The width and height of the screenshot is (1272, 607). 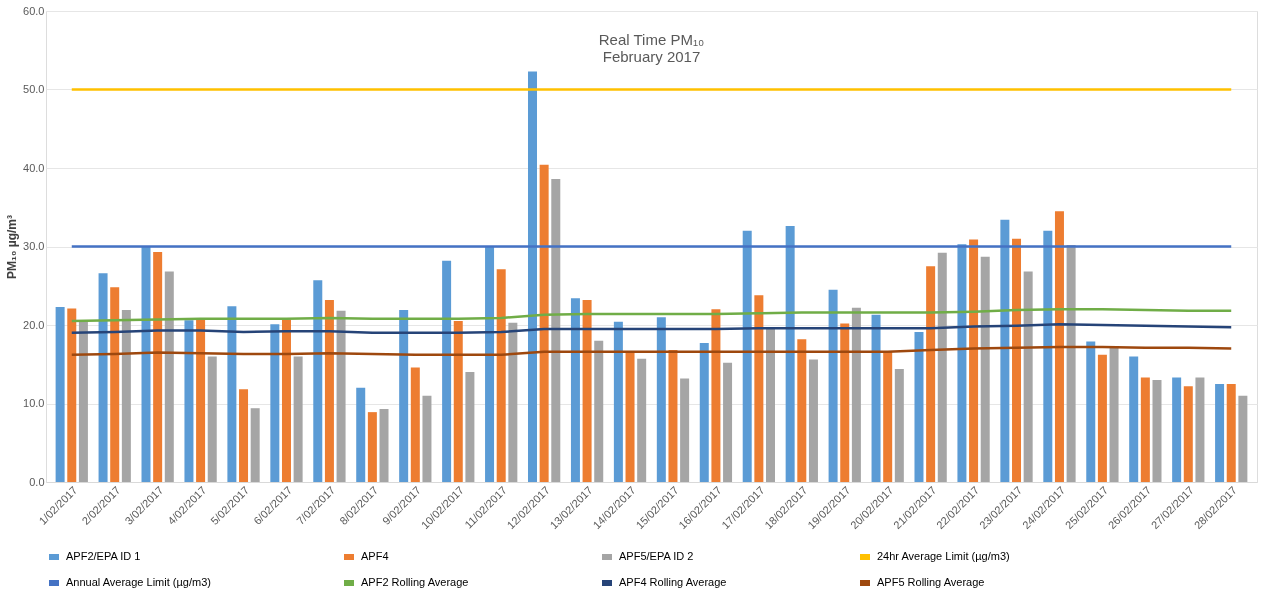 I want to click on y-tick-label: 40.0, so click(x=34, y=167).